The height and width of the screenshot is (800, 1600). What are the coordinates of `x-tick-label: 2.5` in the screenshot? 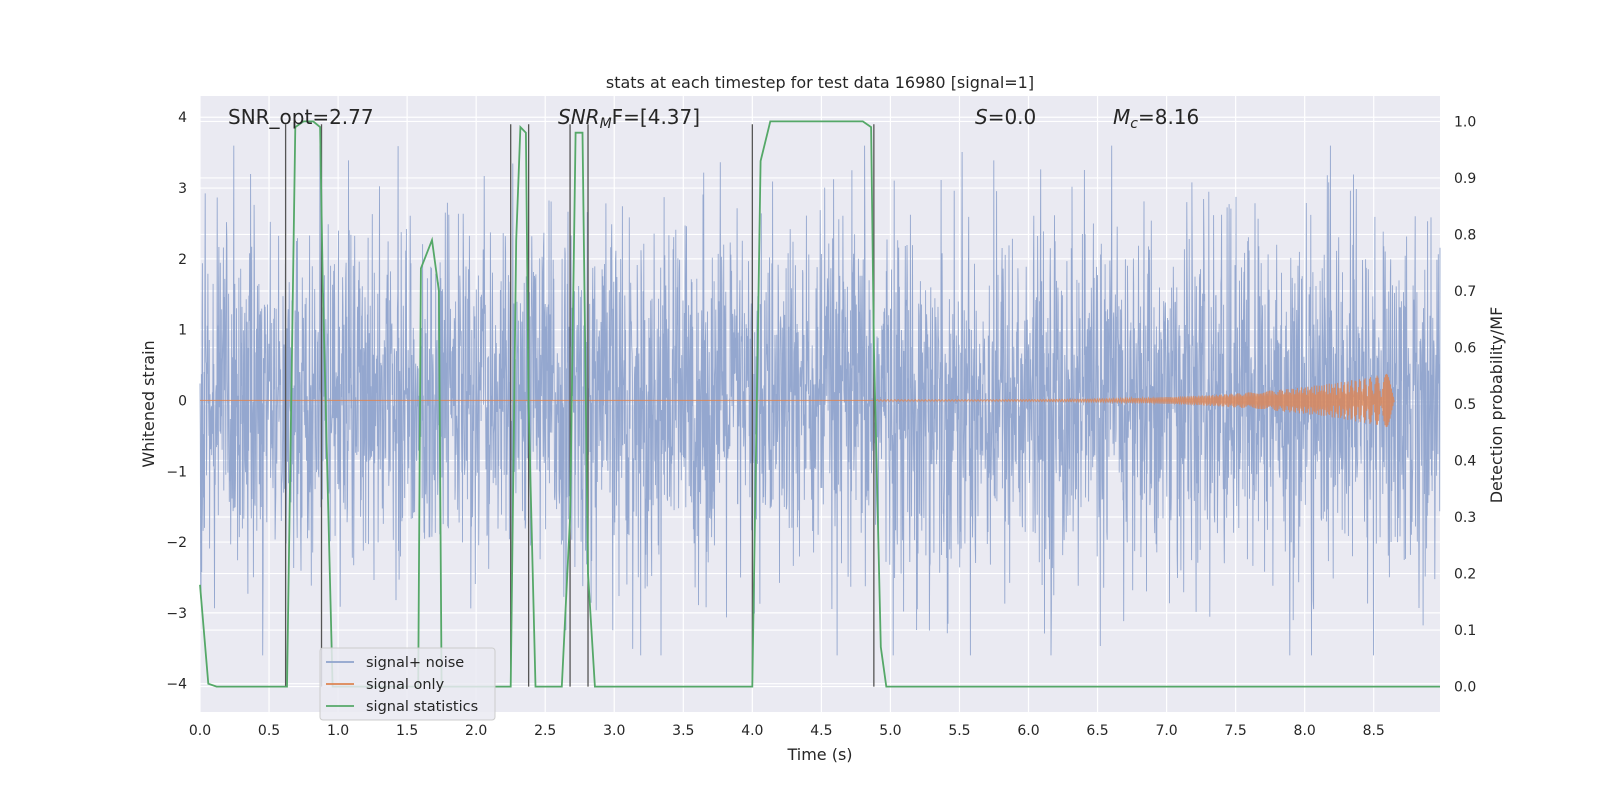 It's located at (545, 731).